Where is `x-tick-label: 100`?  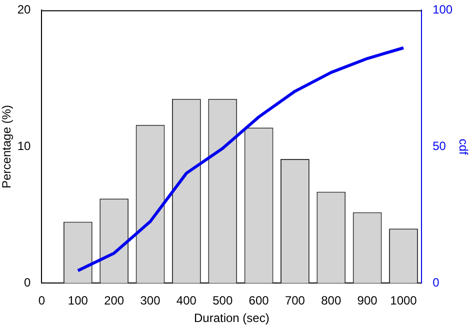 x-tick-label: 100 is located at coordinates (78, 301).